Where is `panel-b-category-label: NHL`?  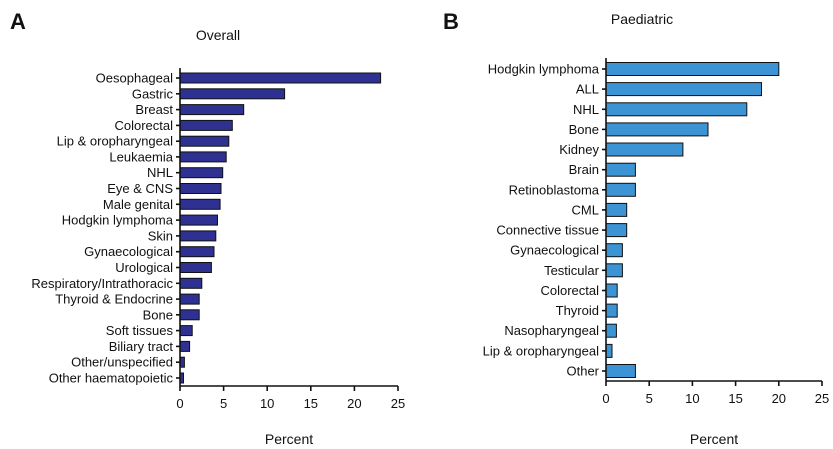 panel-b-category-label: NHL is located at coordinates (586, 109).